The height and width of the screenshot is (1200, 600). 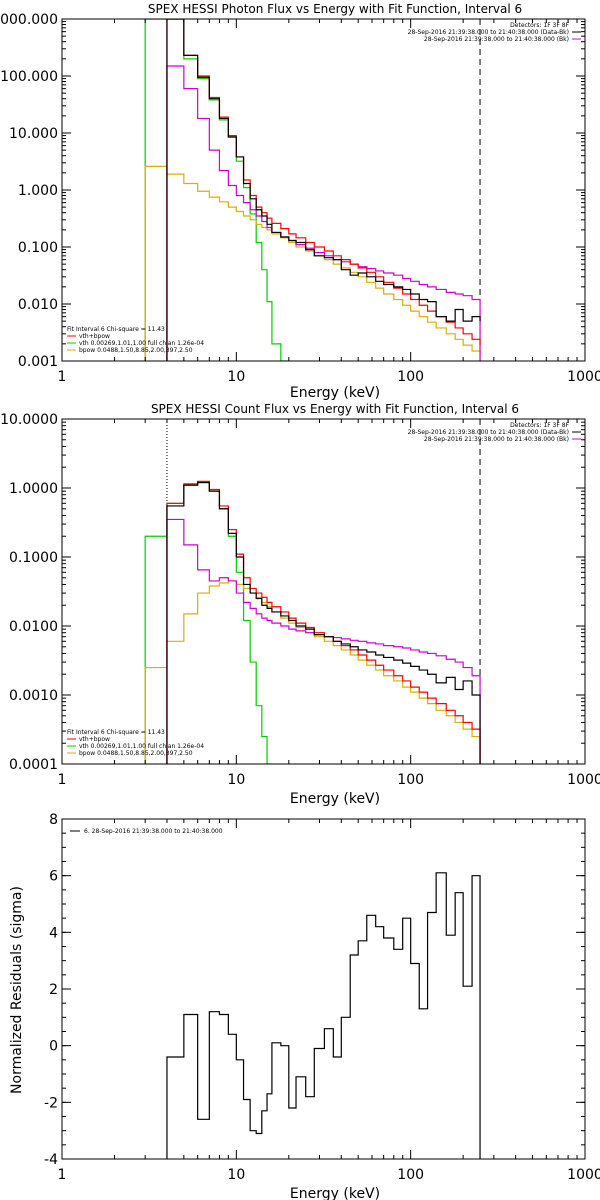 What do you see at coordinates (53, 877) in the screenshot?
I see `y-tick-label: 6` at bounding box center [53, 877].